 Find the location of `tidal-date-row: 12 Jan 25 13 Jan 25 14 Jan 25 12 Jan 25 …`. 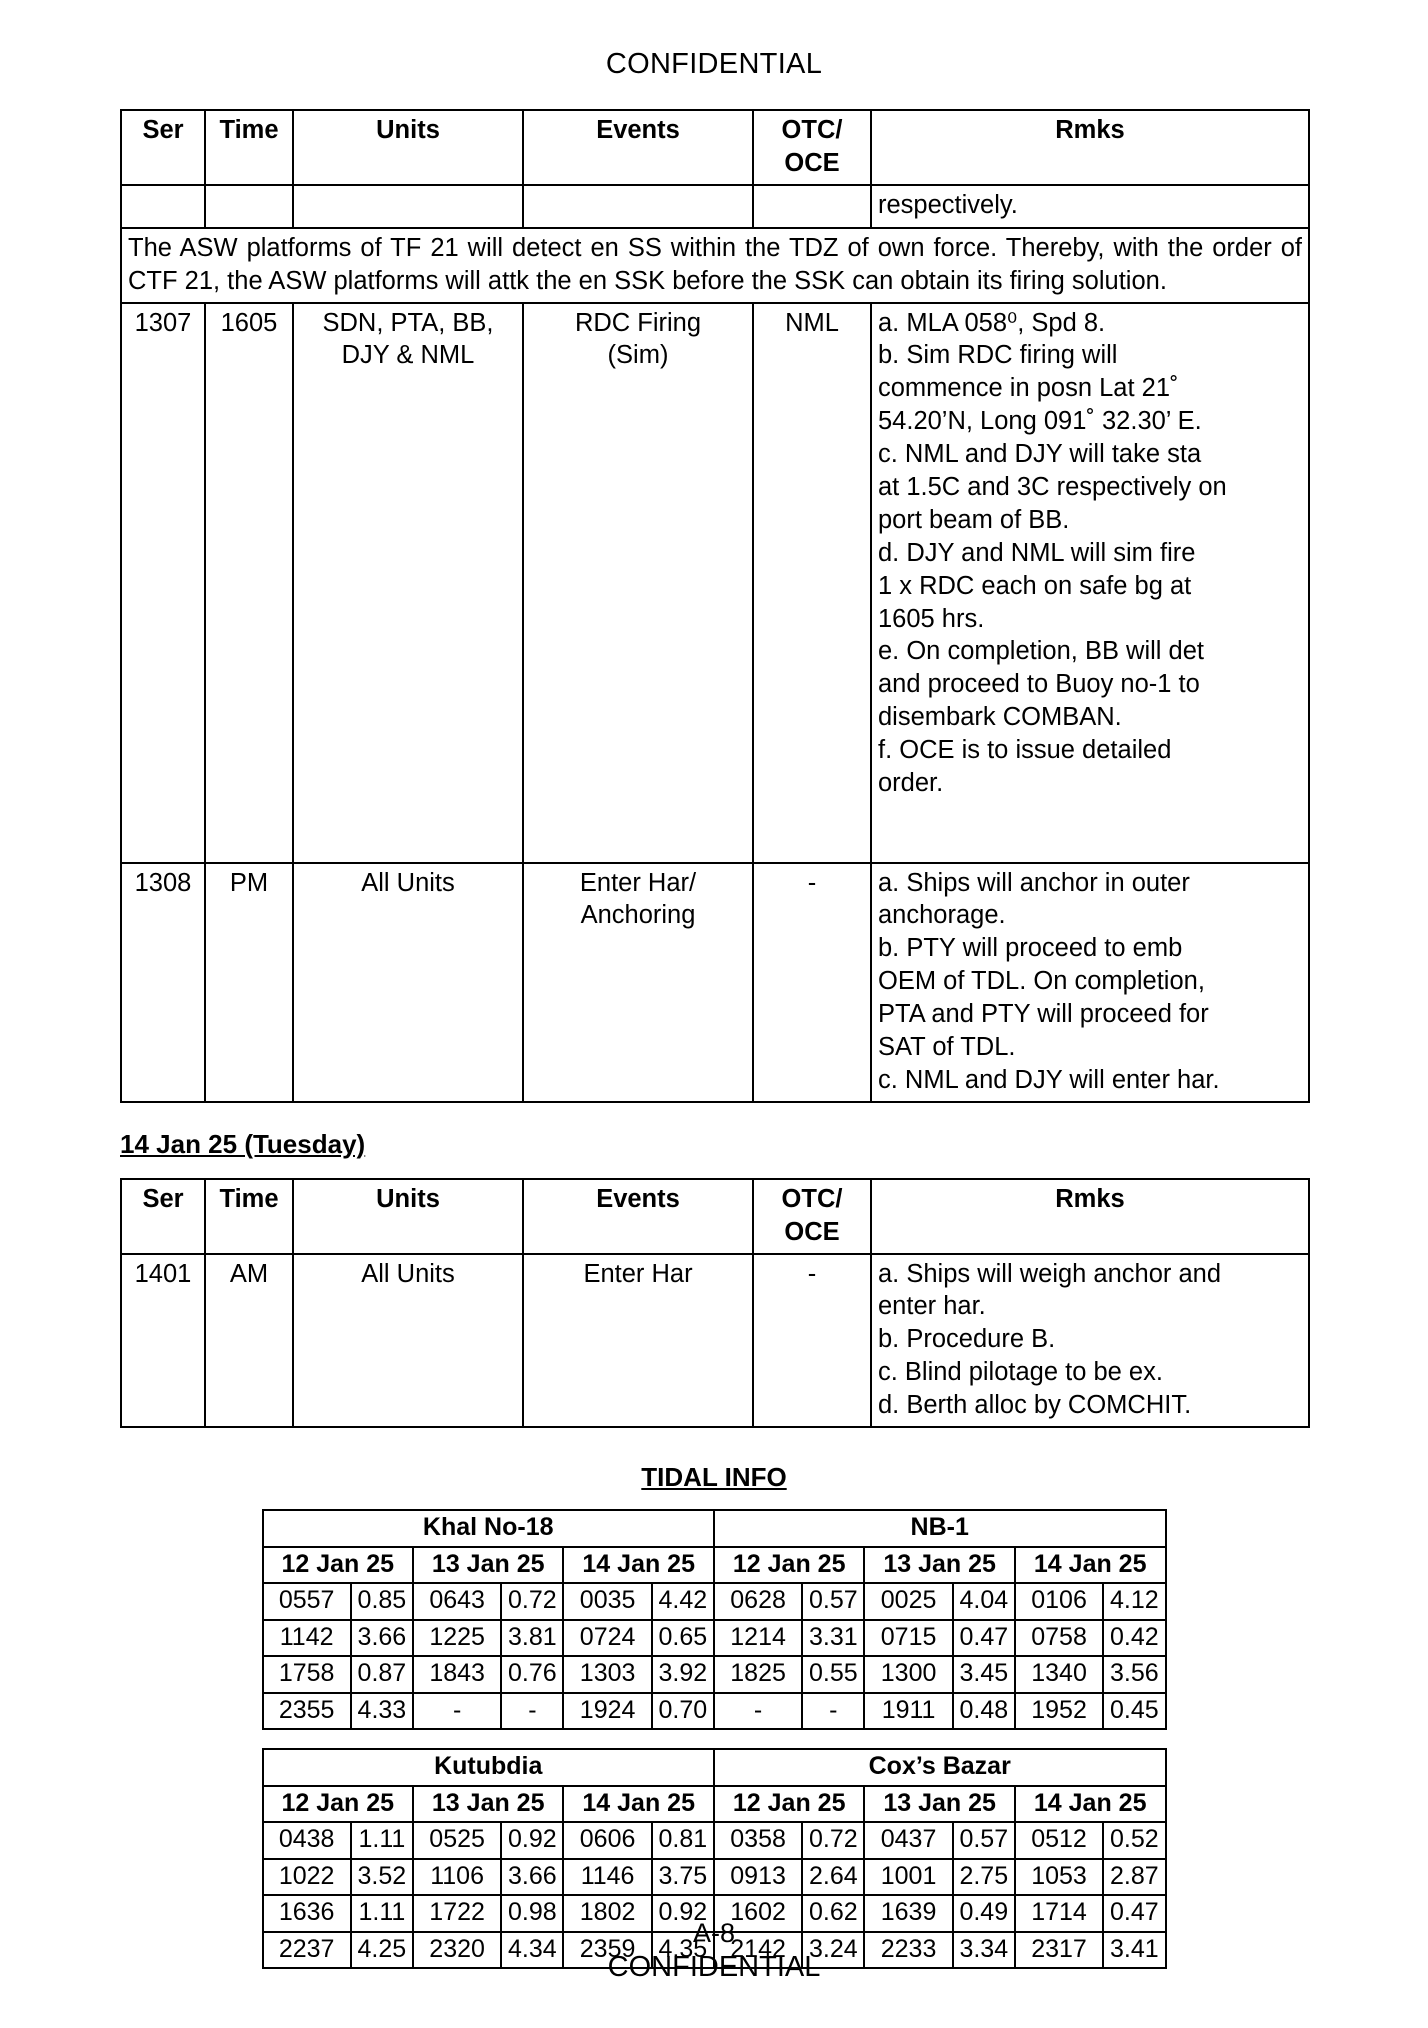

tidal-date-row: 12 Jan 25 13 Jan 25 14 Jan 25 12 Jan 25 … is located at coordinates (714, 1565).